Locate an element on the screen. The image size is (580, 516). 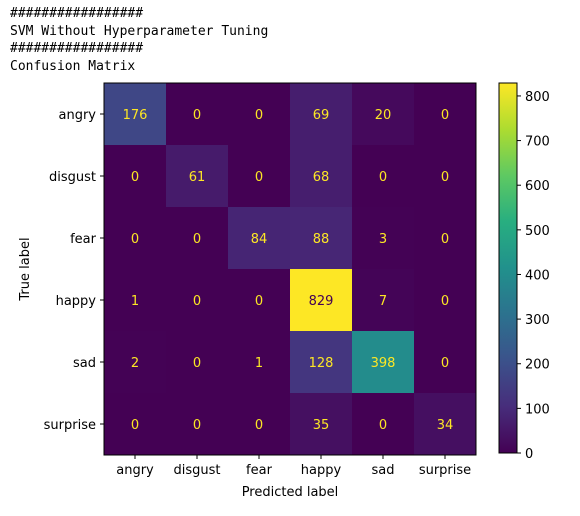
cell-value-angry-sad: 20 is located at coordinates (383, 115).